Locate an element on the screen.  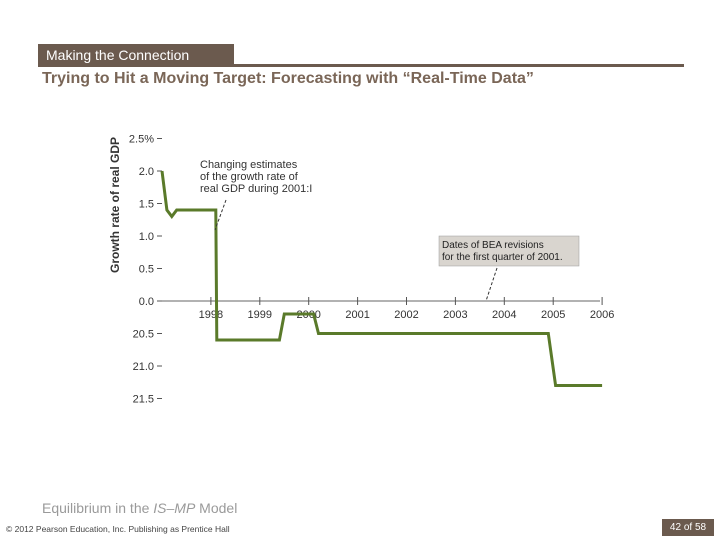
y-tick-label: 2.5% is located at coordinates (141, 140).